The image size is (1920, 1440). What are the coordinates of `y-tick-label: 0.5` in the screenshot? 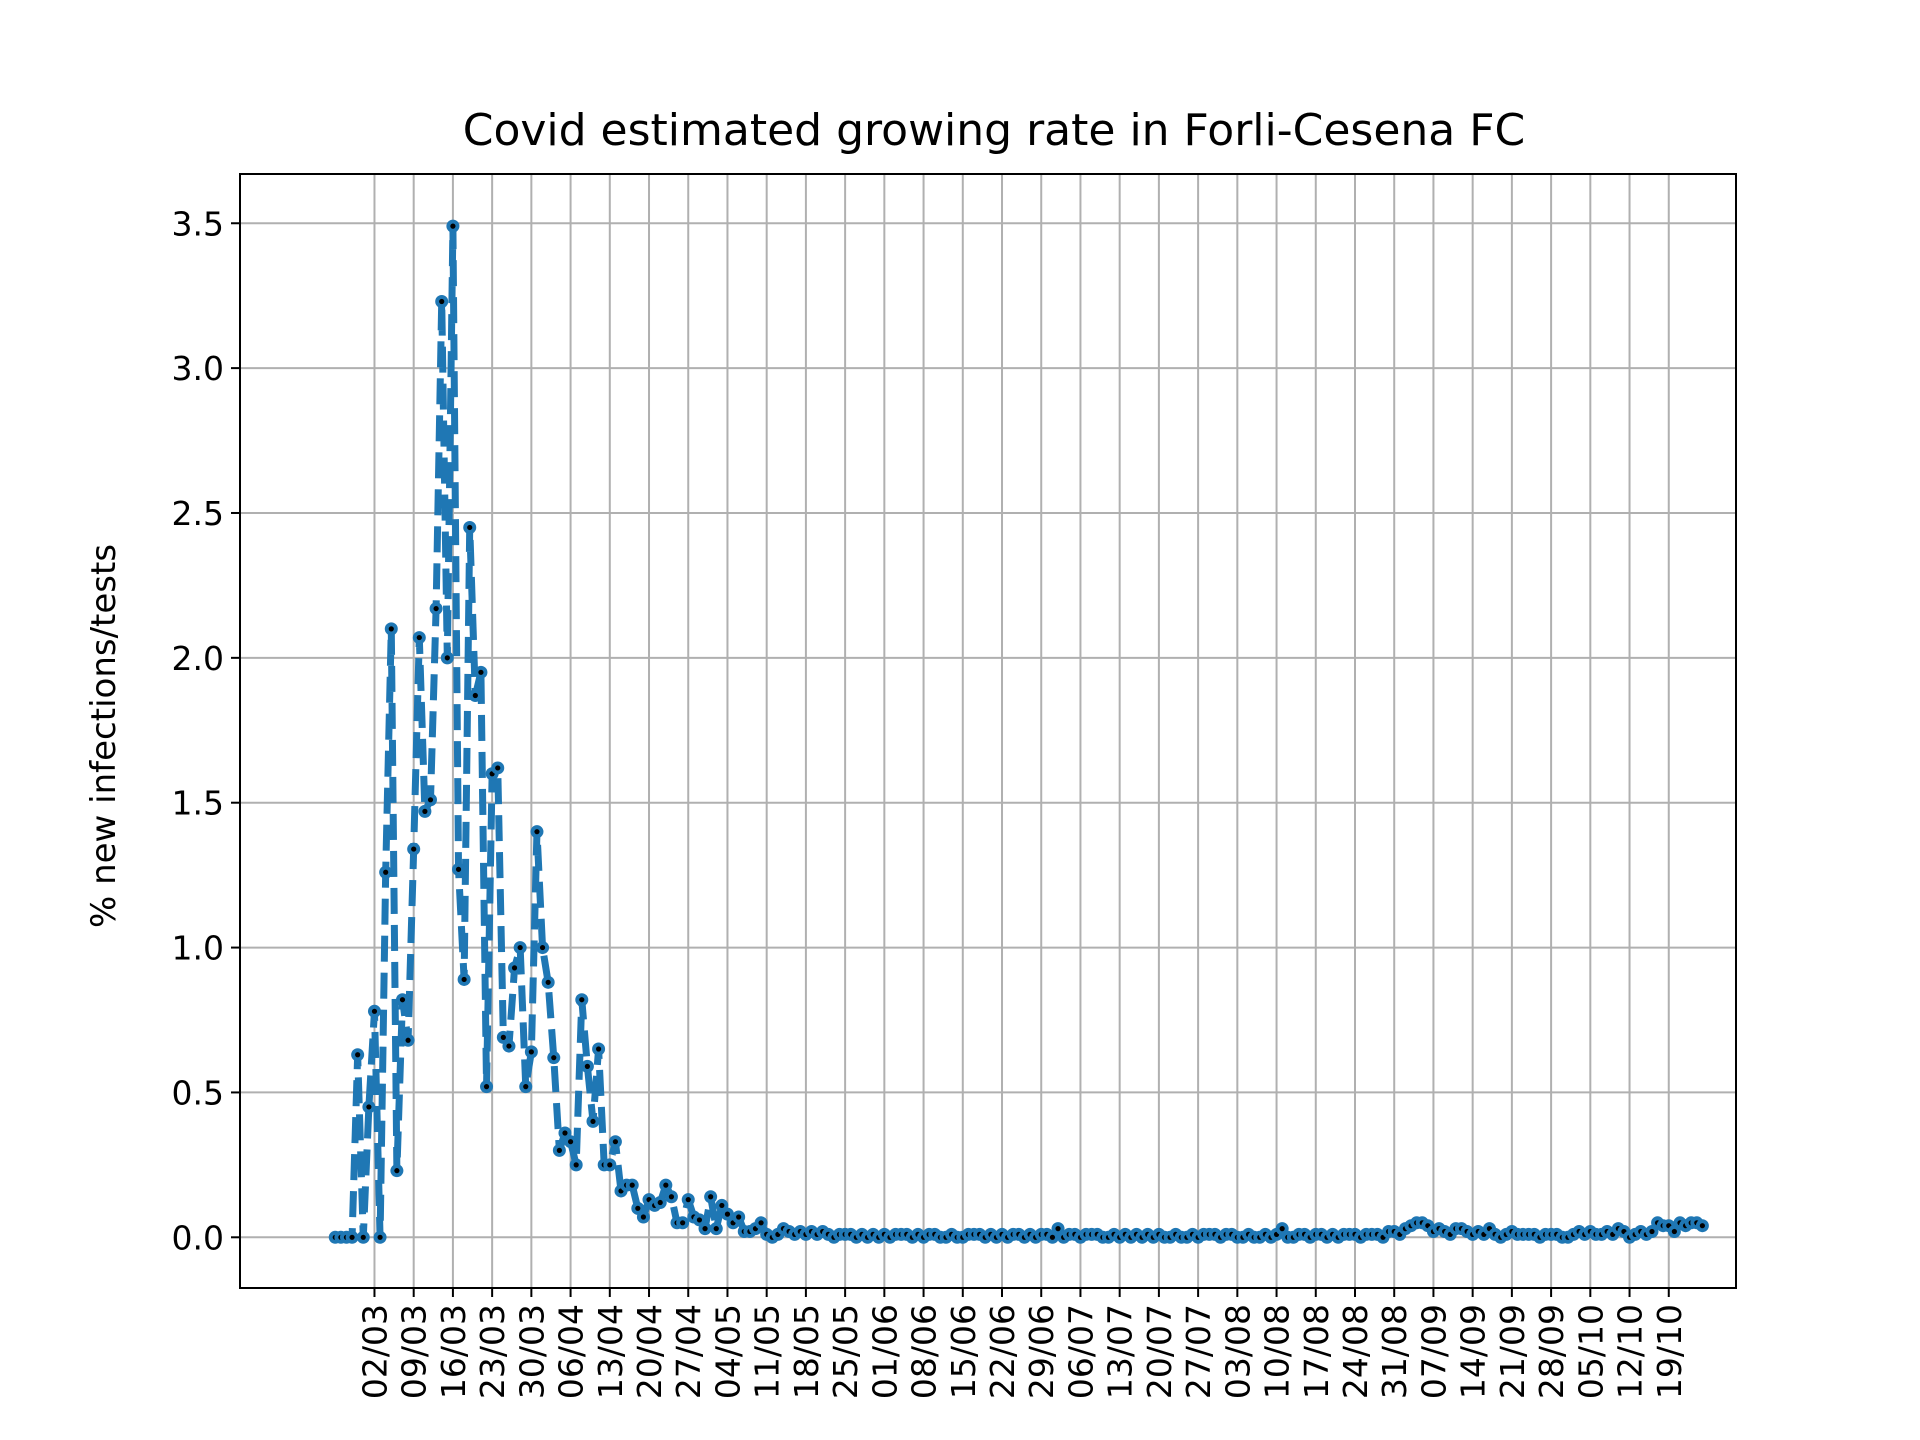 It's located at (198, 1092).